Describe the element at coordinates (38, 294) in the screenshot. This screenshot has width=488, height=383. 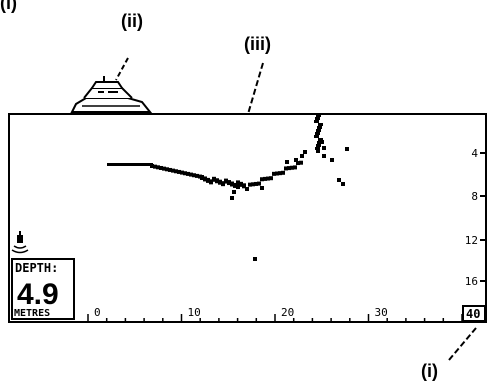
I see `depth-value: 4.9` at that location.